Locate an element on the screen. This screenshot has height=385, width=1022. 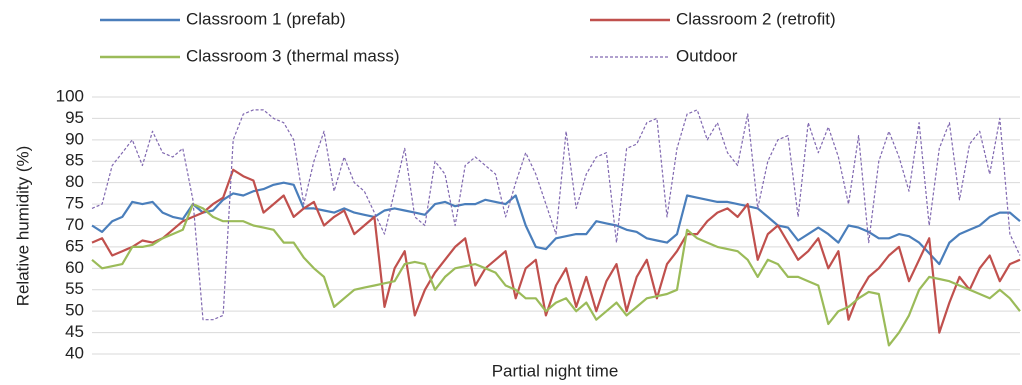
y-tick-label: 60 is located at coordinates (74, 267).